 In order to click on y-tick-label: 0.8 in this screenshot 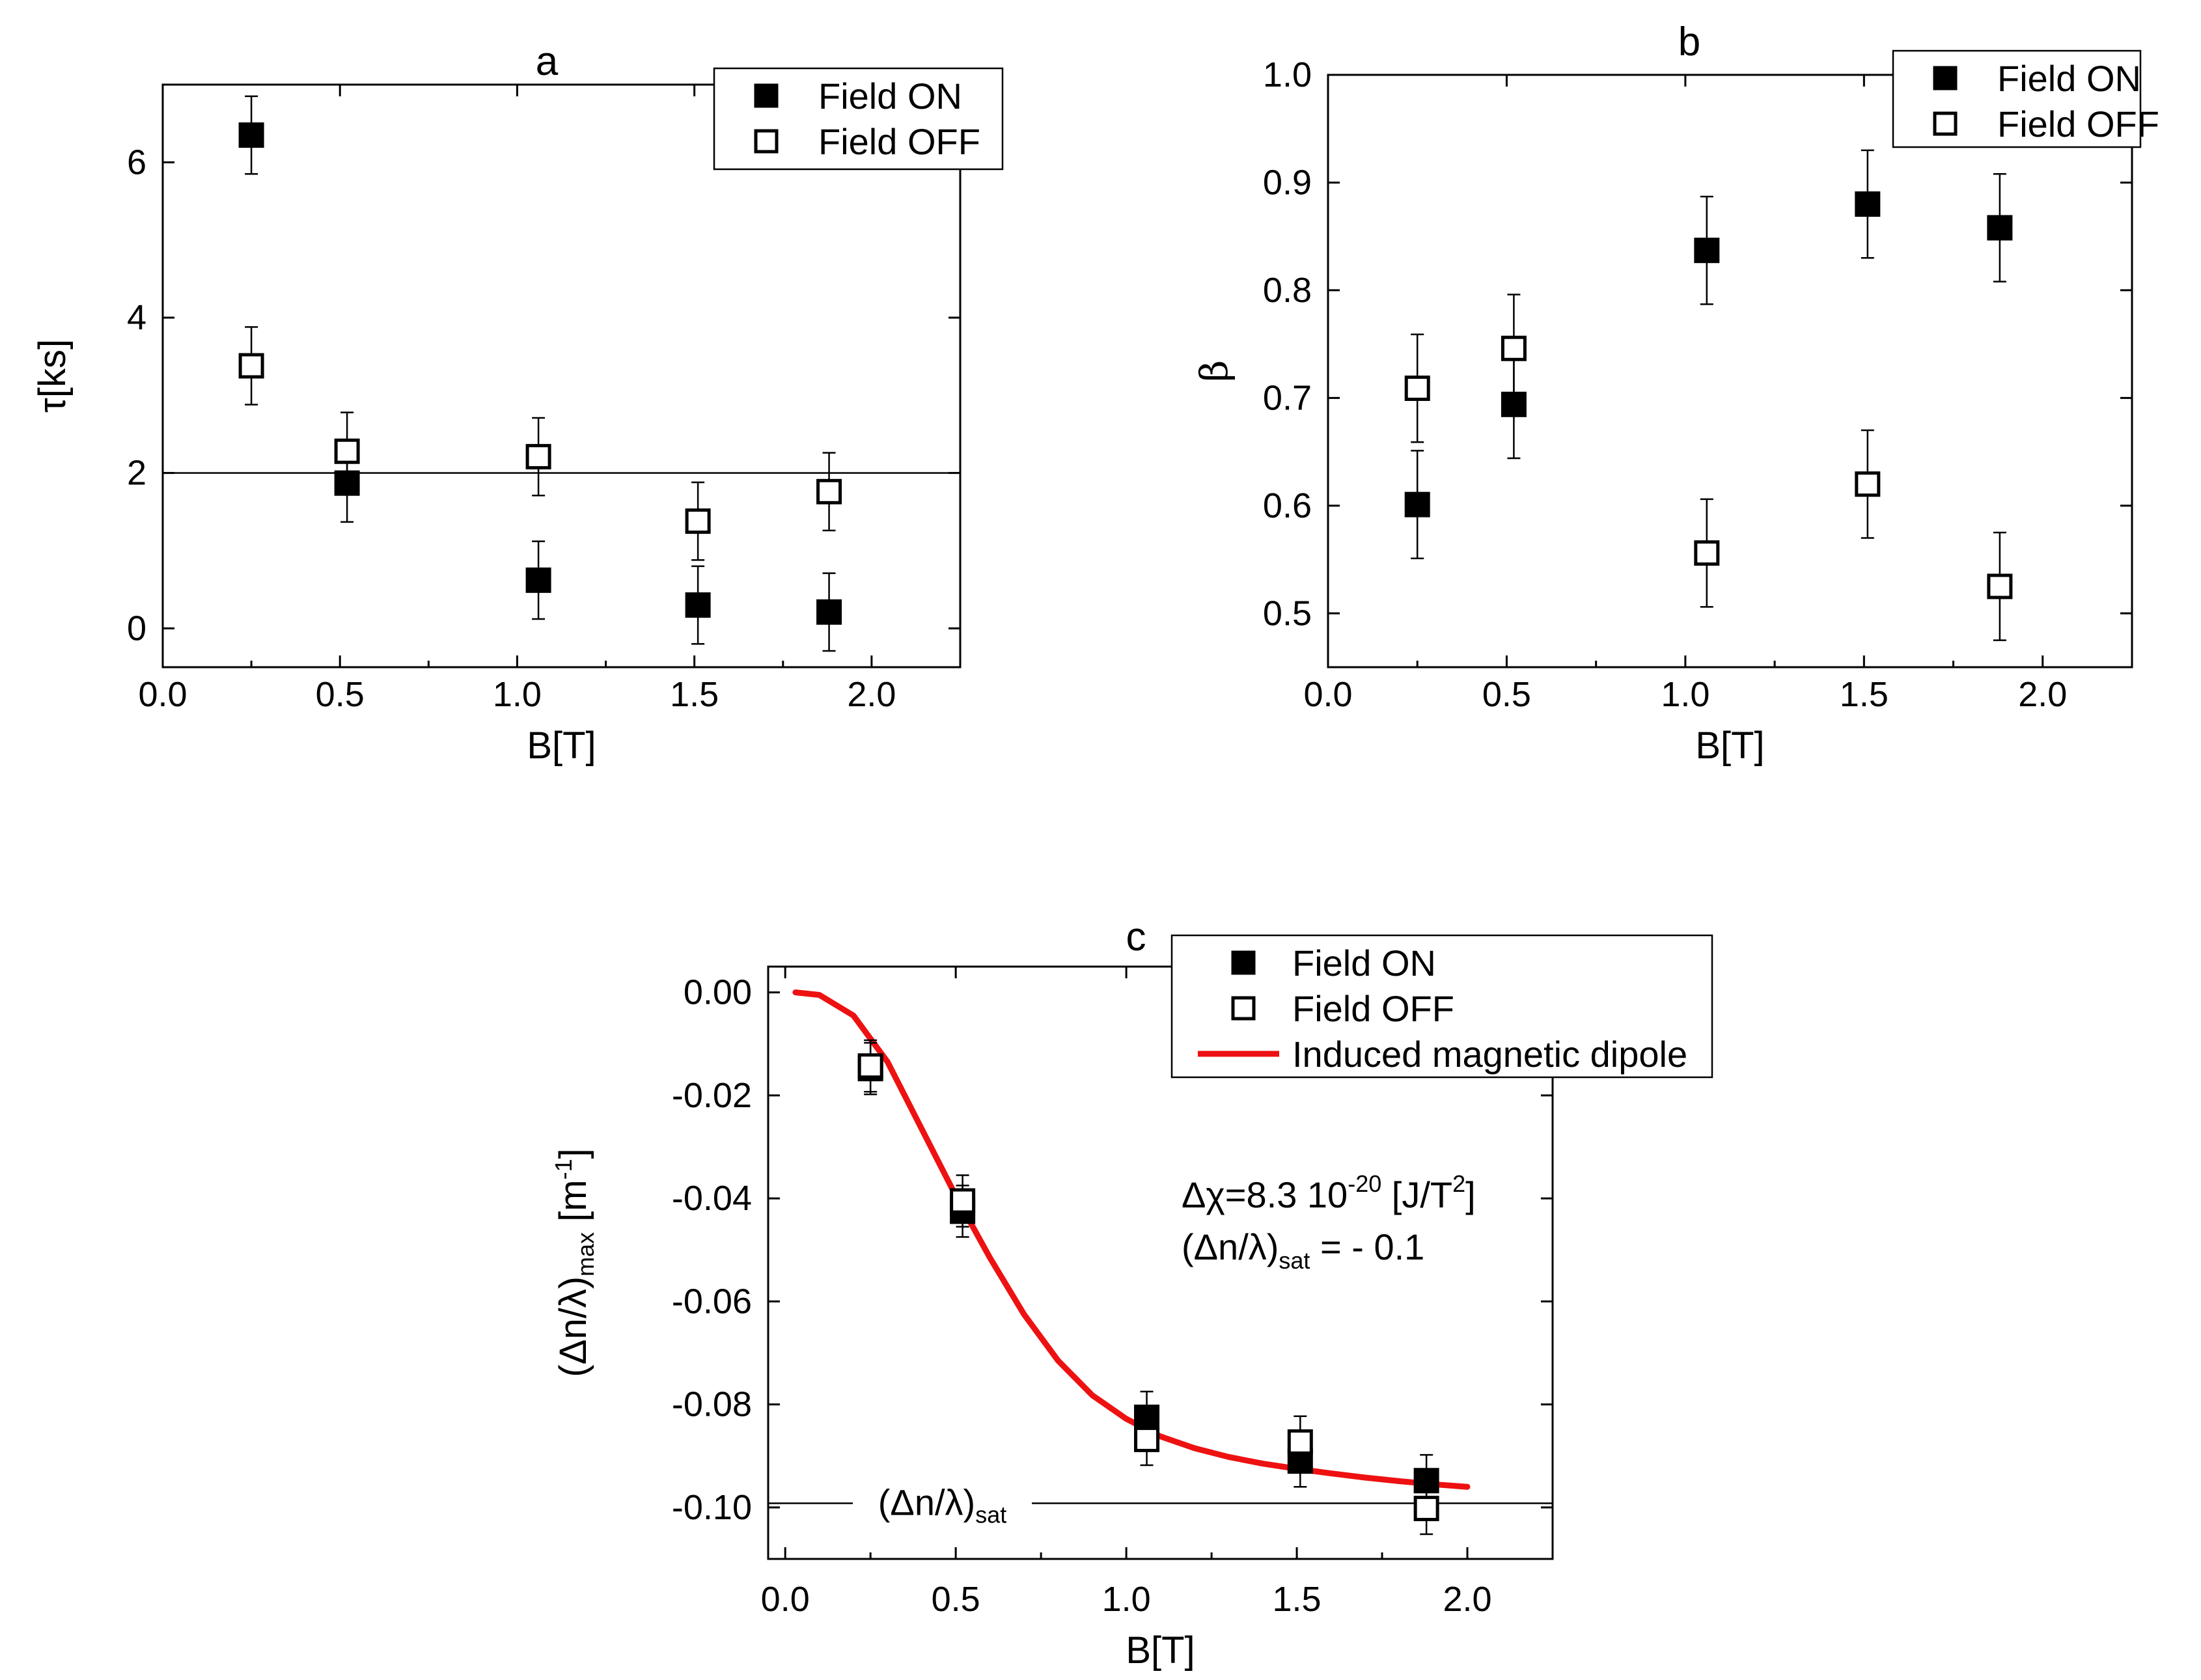, I will do `click(1287, 291)`.